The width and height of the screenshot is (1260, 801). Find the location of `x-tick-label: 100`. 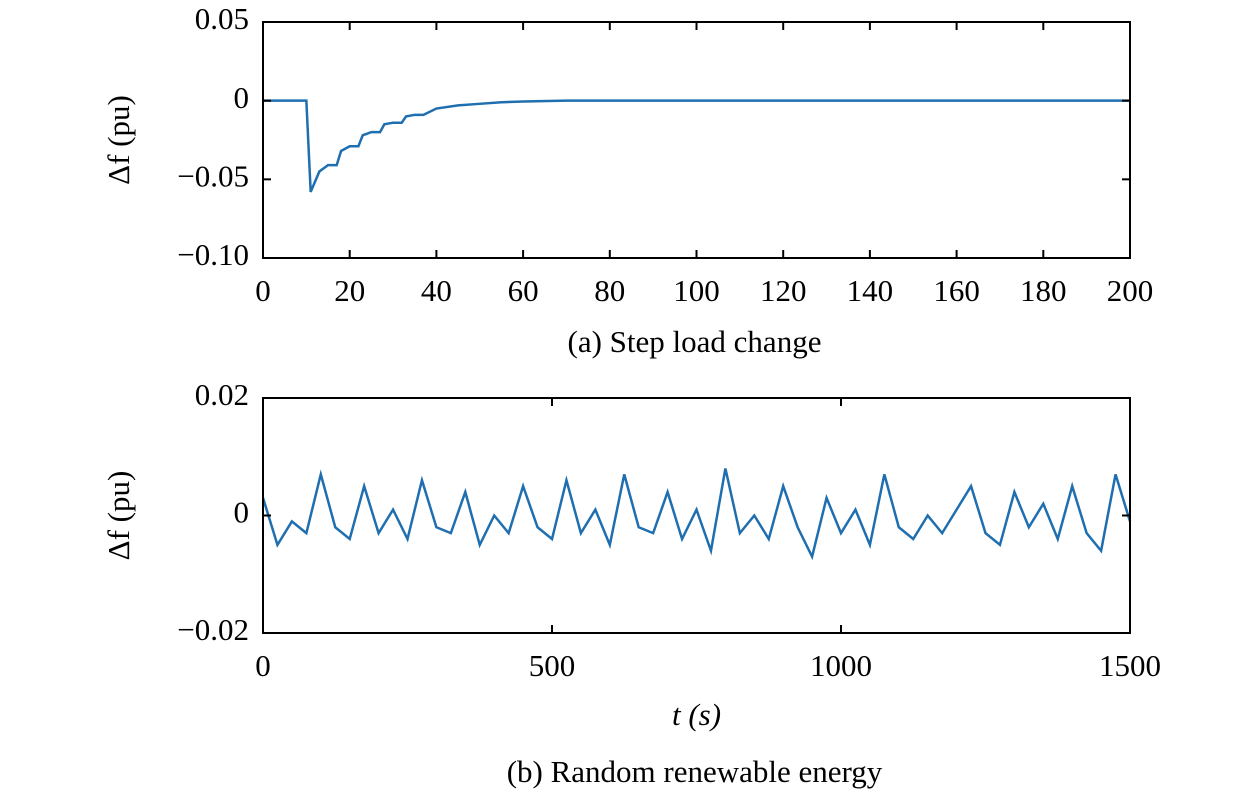

x-tick-label: 100 is located at coordinates (696, 290).